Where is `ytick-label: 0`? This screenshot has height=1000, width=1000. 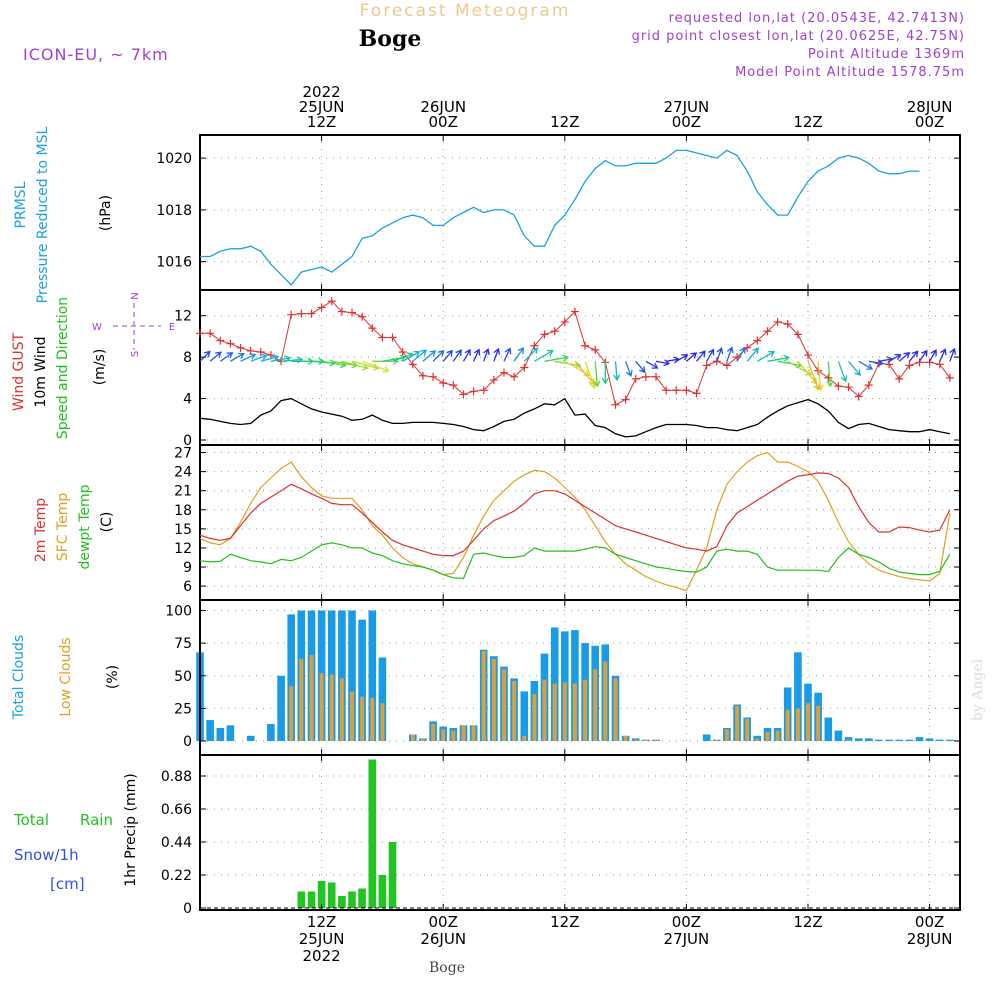
ytick-label: 0 is located at coordinates (187, 909).